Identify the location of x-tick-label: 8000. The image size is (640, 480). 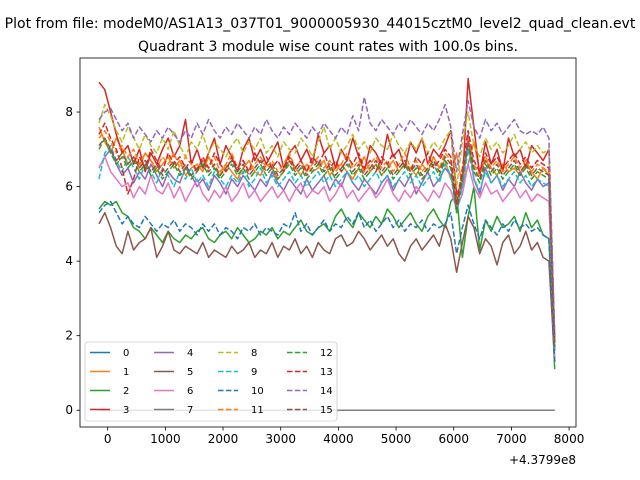
(569, 439).